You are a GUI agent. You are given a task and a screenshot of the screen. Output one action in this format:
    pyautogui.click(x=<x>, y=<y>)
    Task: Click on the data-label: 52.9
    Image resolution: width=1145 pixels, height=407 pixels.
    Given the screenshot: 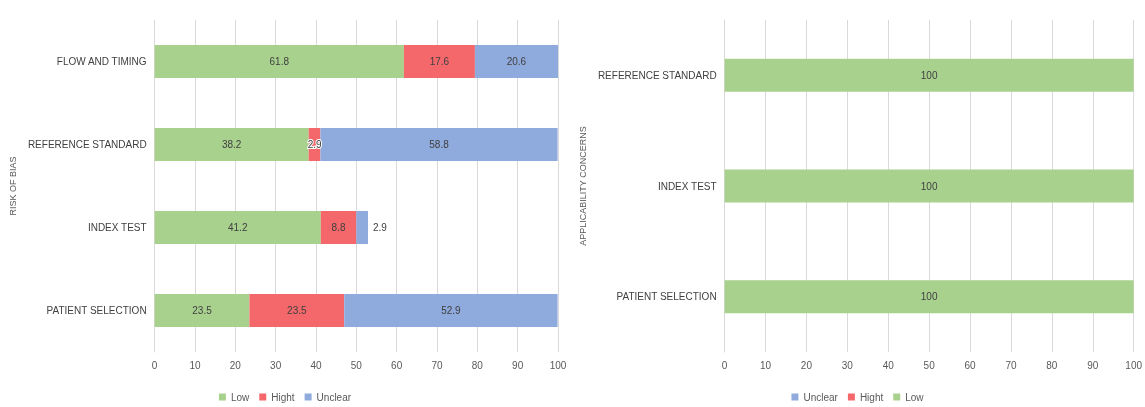 What is the action you would take?
    pyautogui.click(x=451, y=310)
    